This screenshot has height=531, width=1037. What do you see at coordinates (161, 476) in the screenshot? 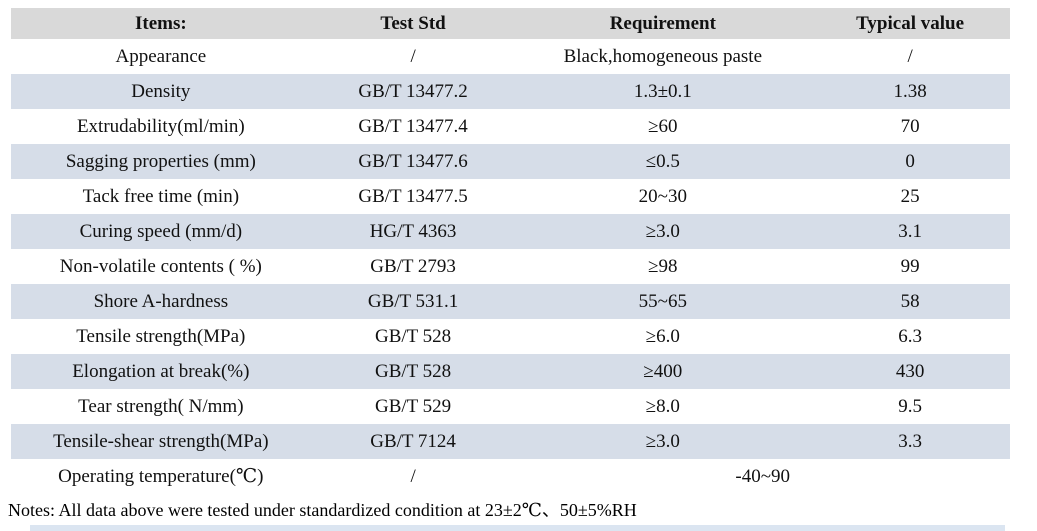
I see `item-cell: Operating temperature(℃)` at bounding box center [161, 476].